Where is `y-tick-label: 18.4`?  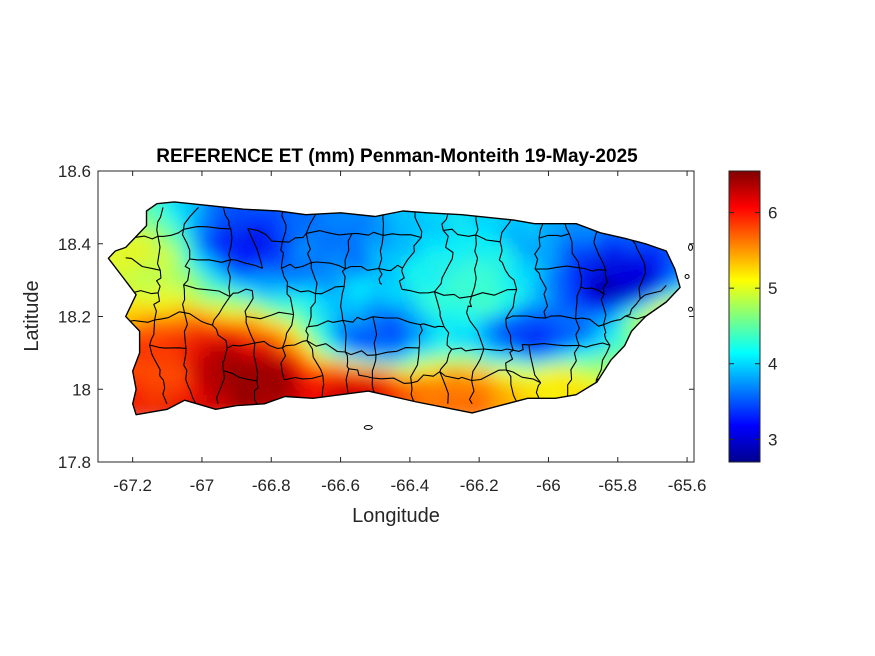
y-tick-label: 18.4 is located at coordinates (74, 244).